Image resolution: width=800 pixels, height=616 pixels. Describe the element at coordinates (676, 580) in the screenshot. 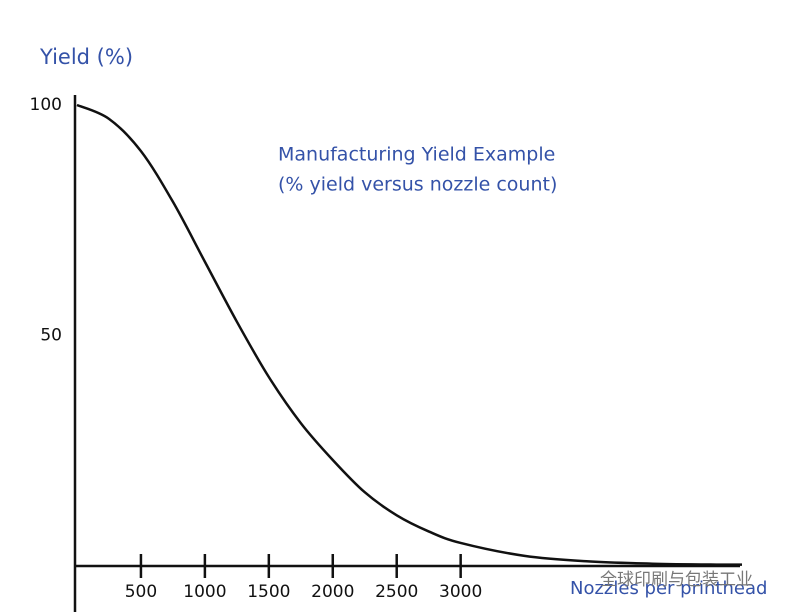

I see `watermark: 全球印刷与包装工业` at that location.